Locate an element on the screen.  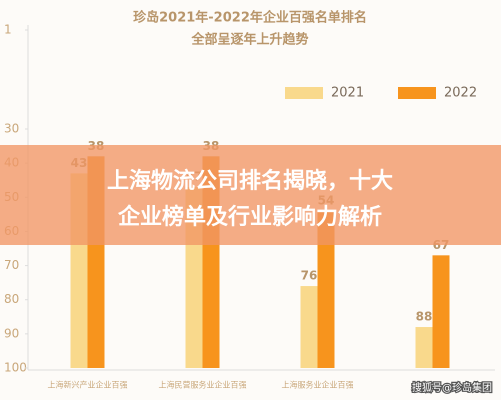
y-tick-label: 1 is located at coordinates (8, 30).